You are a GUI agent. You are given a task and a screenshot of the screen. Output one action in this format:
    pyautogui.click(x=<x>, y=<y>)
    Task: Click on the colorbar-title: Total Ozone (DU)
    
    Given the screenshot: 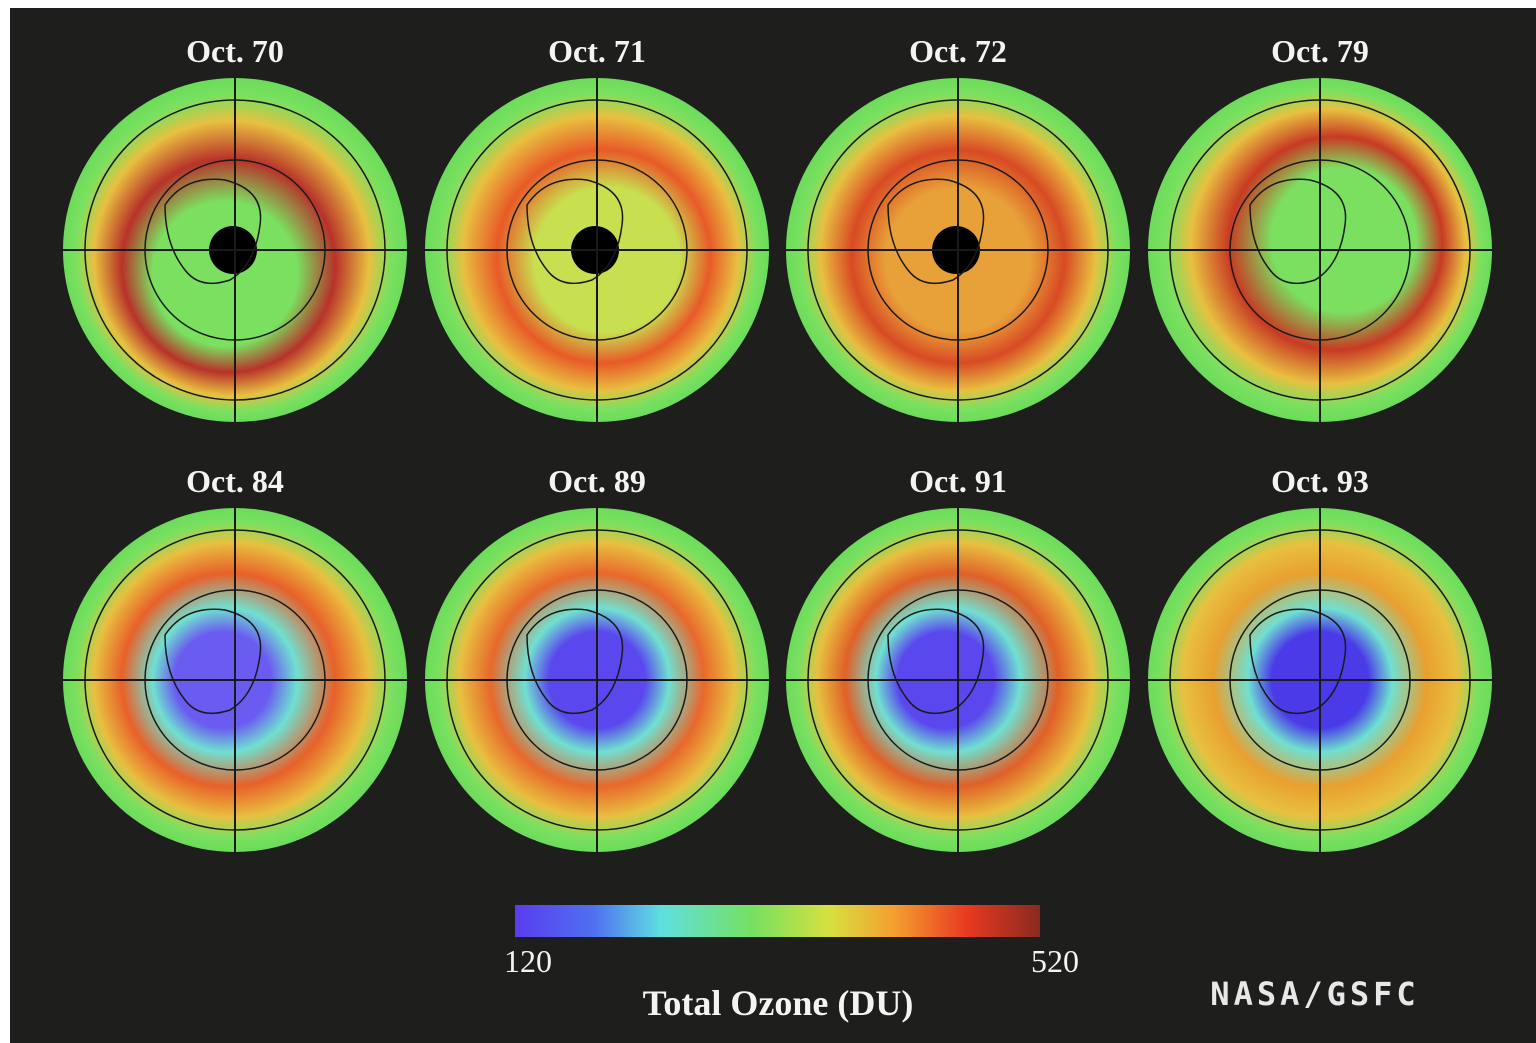 What is the action you would take?
    pyautogui.click(x=778, y=1003)
    